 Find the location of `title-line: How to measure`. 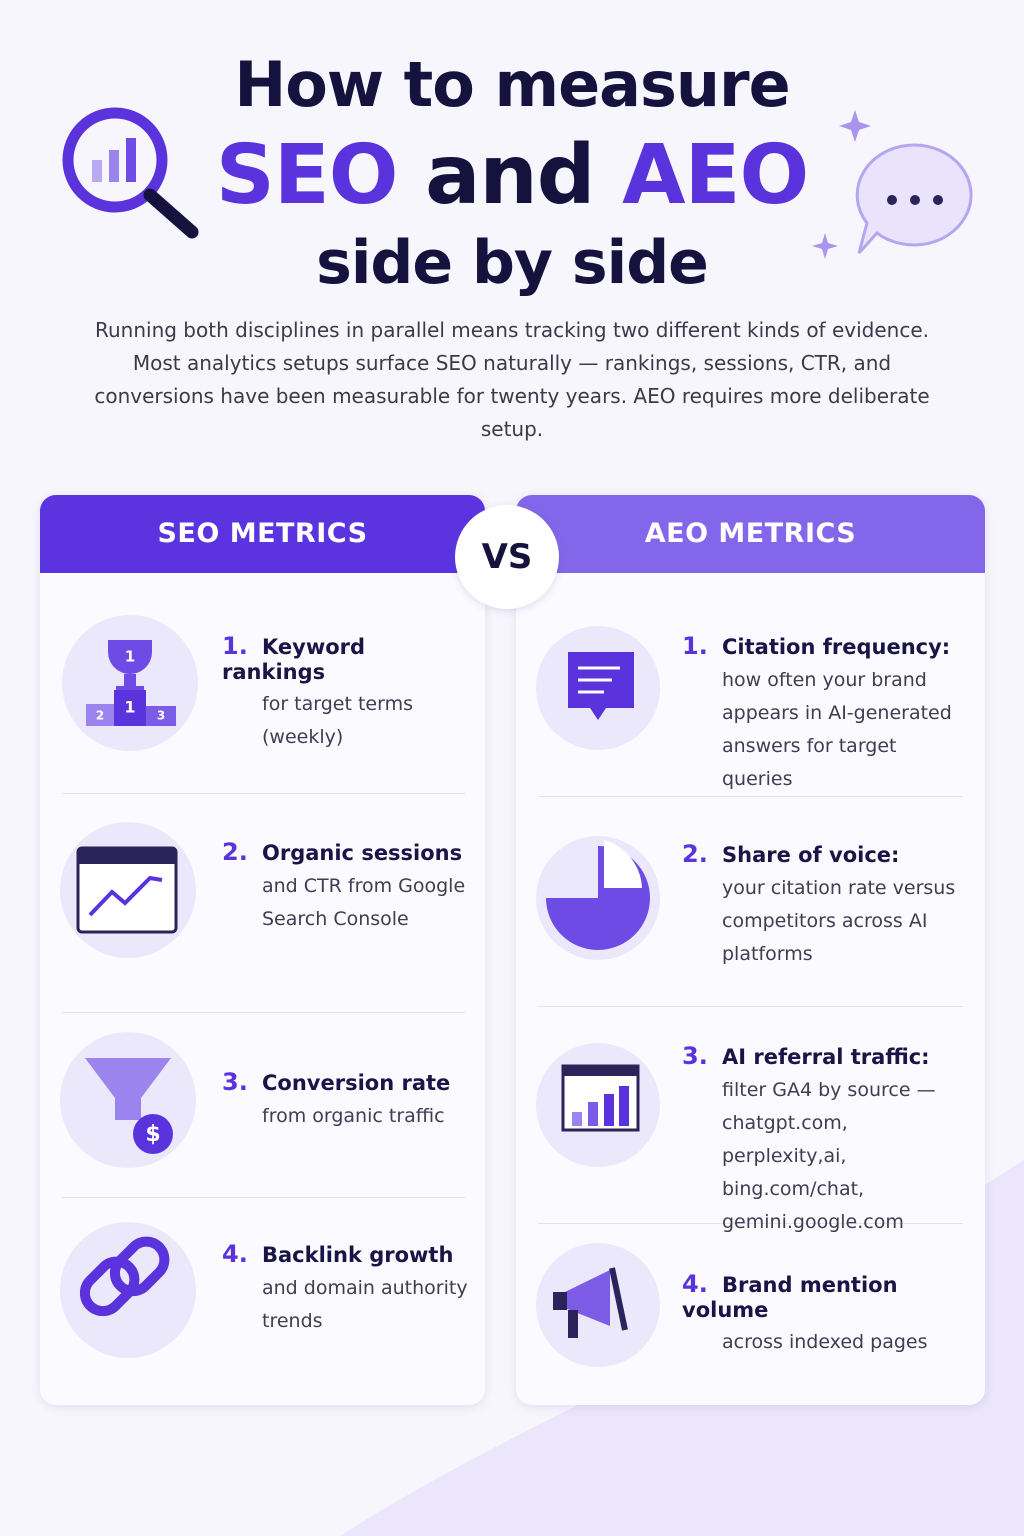

title-line: How to measure is located at coordinates (512, 84).